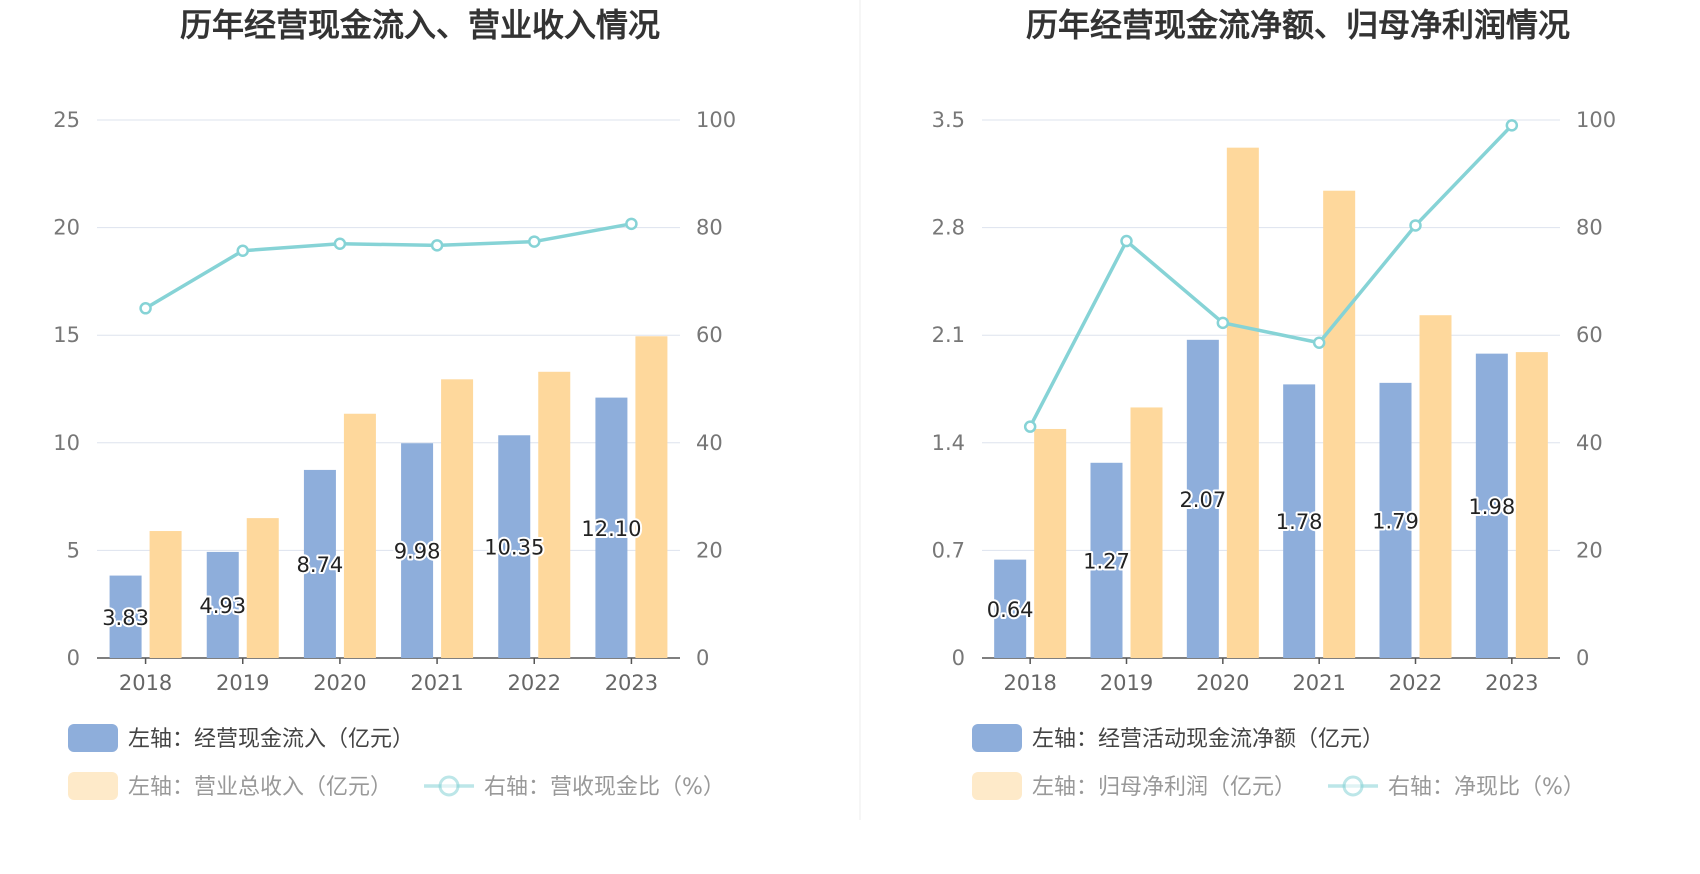  I want to click on right-axis-tick: 0, so click(702, 658).